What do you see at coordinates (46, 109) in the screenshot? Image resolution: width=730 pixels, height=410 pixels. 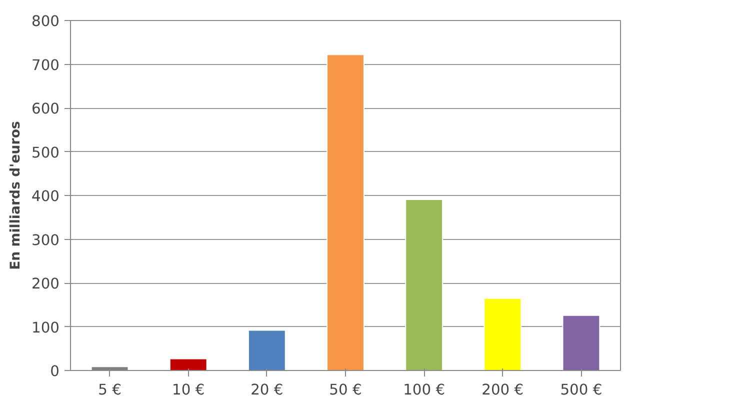 I see `y-tick-label: 600` at bounding box center [46, 109].